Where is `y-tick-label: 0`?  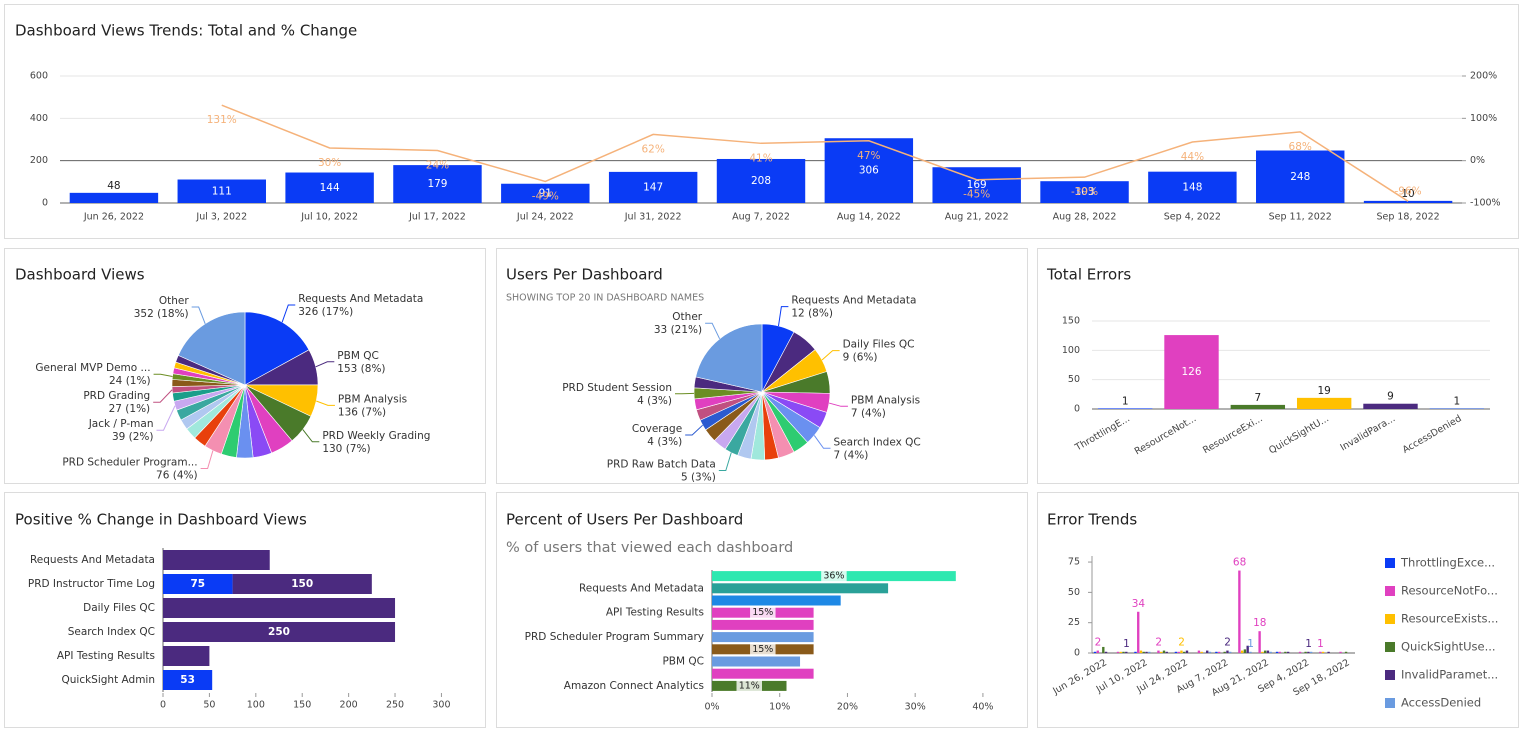
y-tick-label: 0 is located at coordinates (1077, 409).